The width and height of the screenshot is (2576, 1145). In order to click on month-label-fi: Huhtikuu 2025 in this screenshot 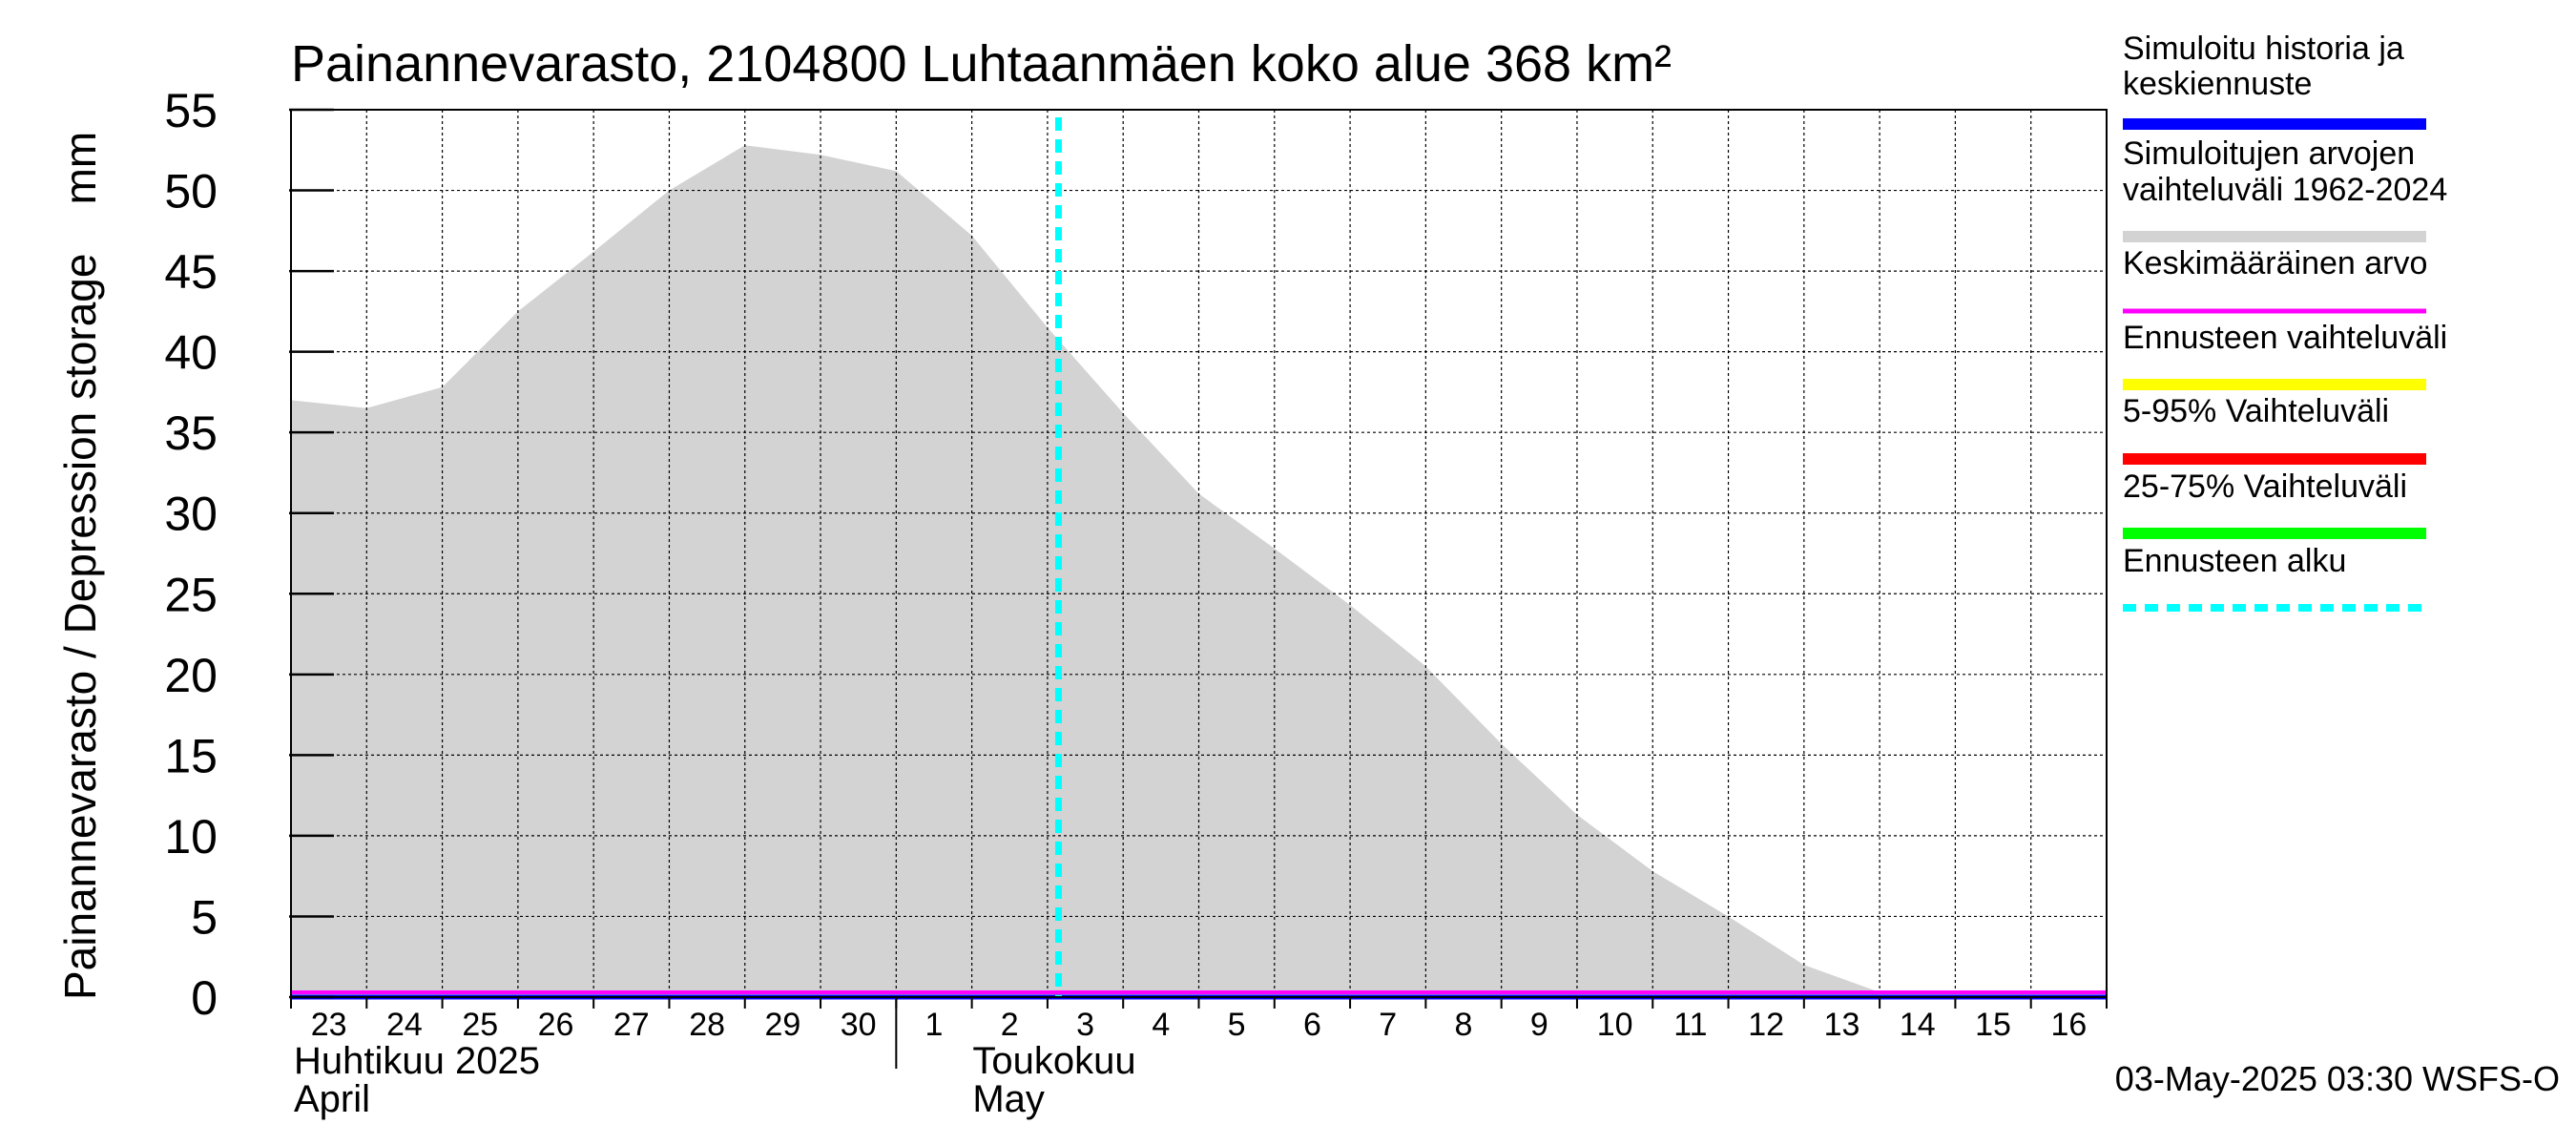, I will do `click(417, 1061)`.